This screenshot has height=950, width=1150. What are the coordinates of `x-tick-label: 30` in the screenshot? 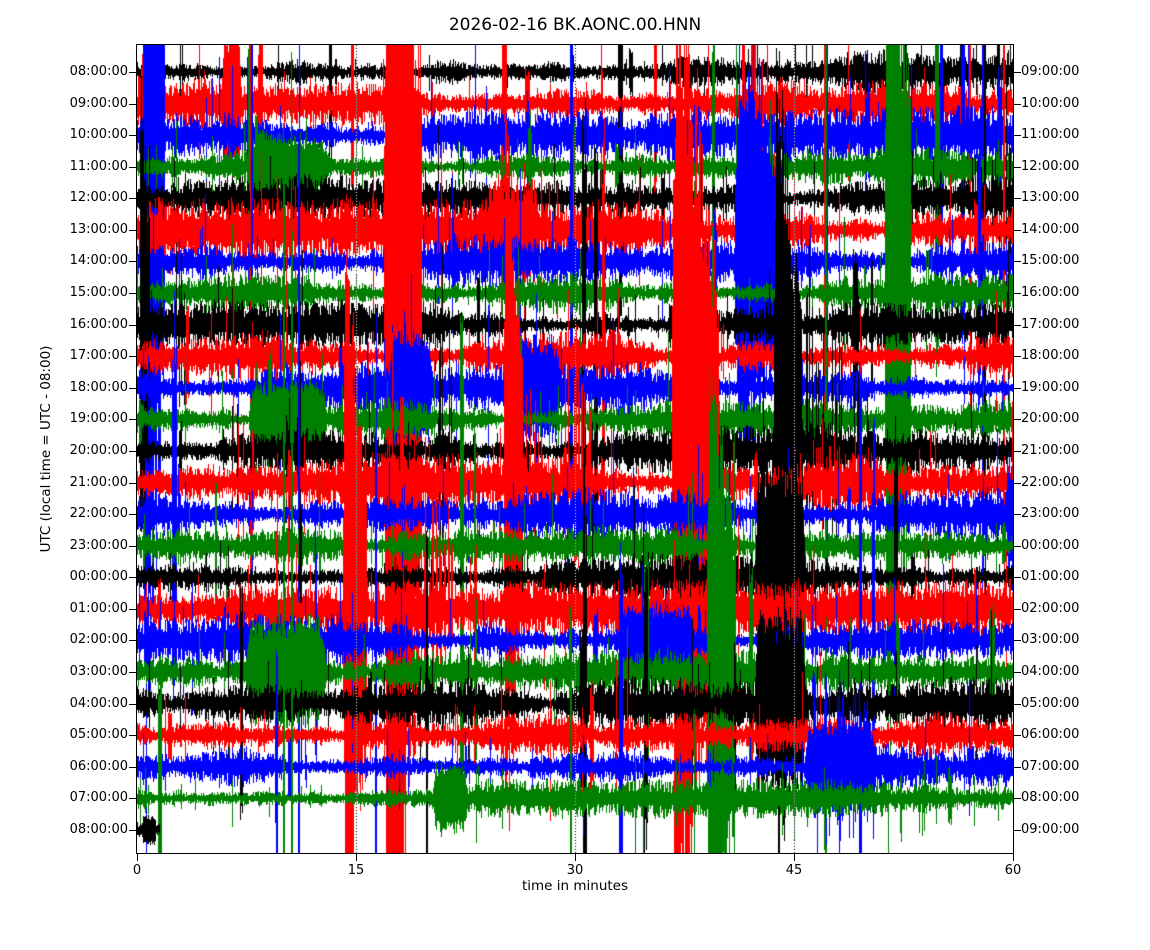 It's located at (575, 870).